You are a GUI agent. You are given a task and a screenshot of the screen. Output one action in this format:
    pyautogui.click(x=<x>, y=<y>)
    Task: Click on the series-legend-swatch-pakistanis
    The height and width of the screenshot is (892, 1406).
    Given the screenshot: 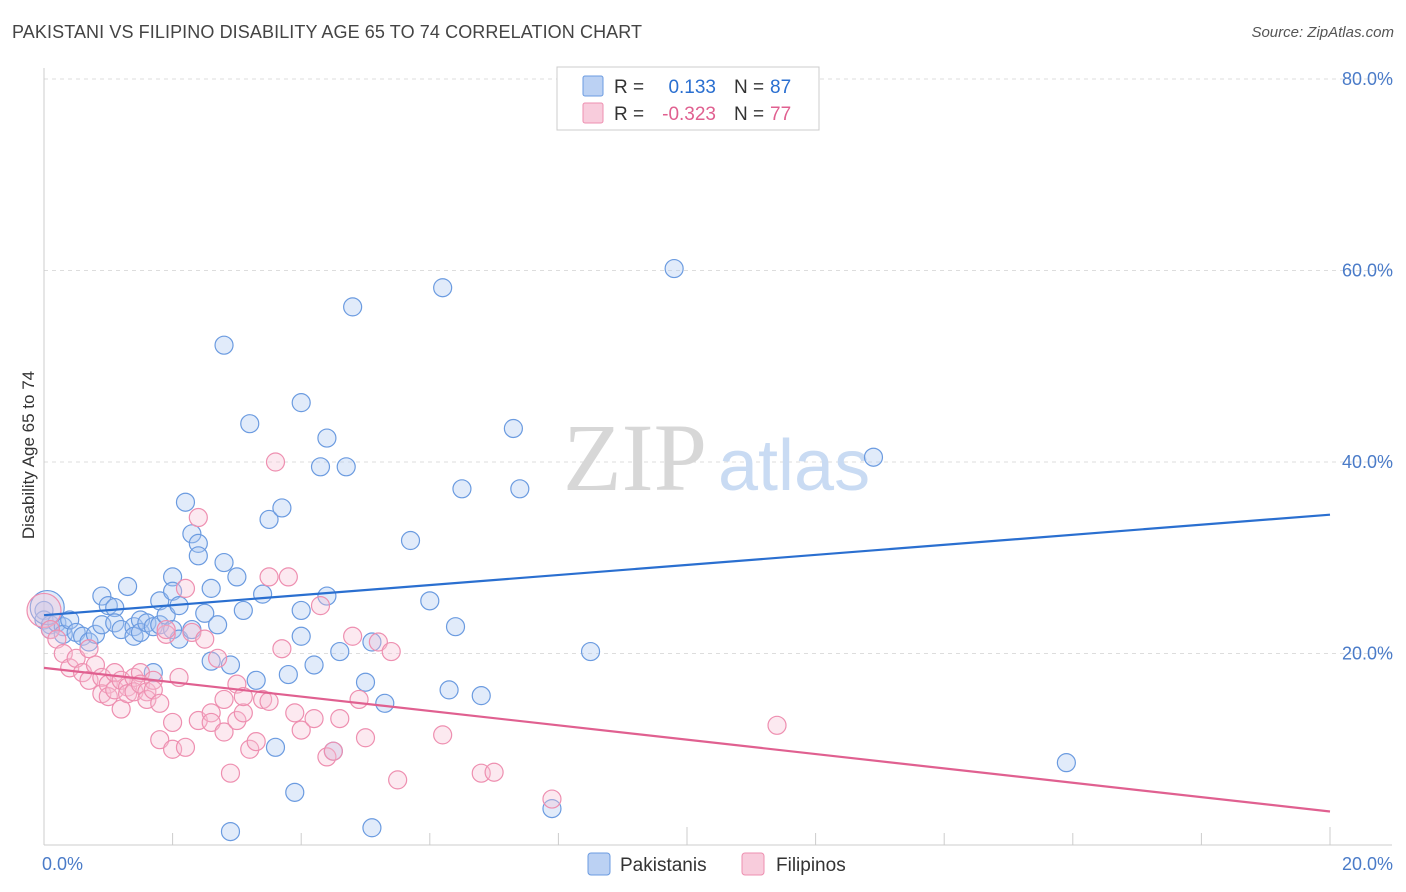 What is the action you would take?
    pyautogui.click(x=599, y=864)
    